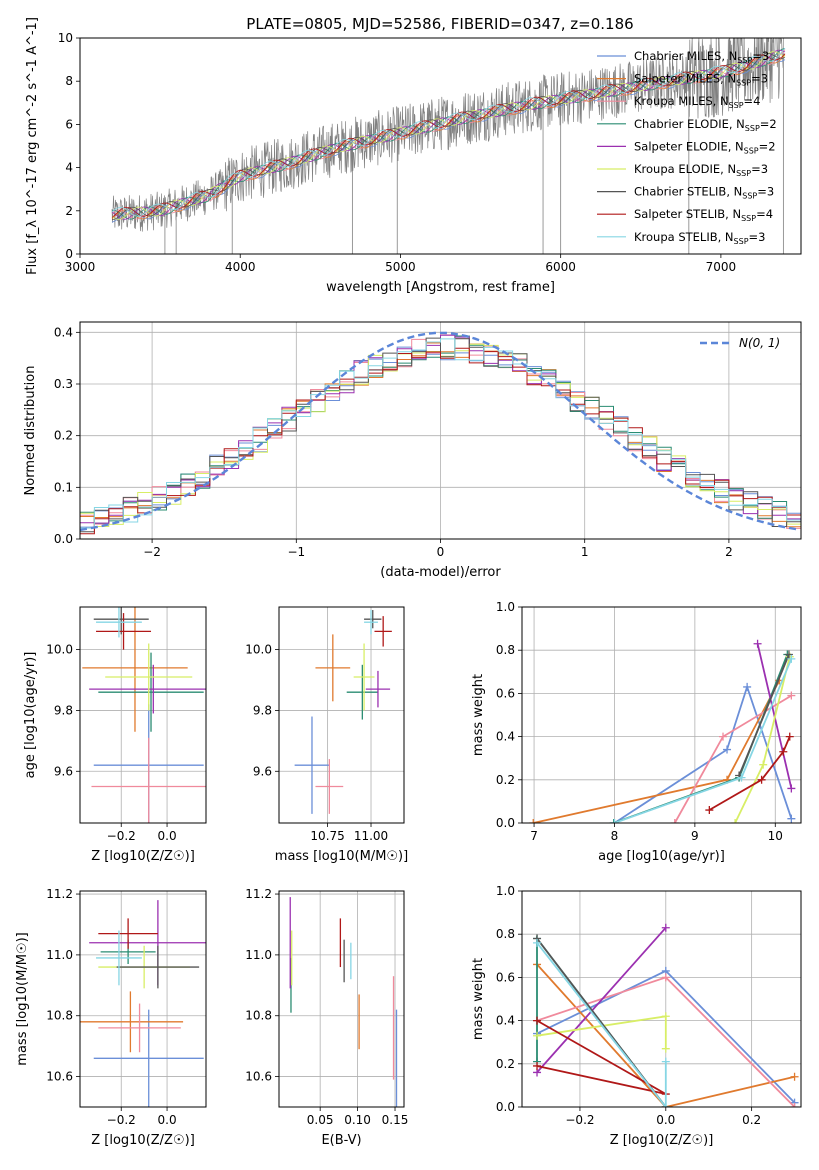 Image resolution: width=819 pixels, height=1170 pixels. What do you see at coordinates (729, 552) in the screenshot?
I see `x-tick-label: 2` at bounding box center [729, 552].